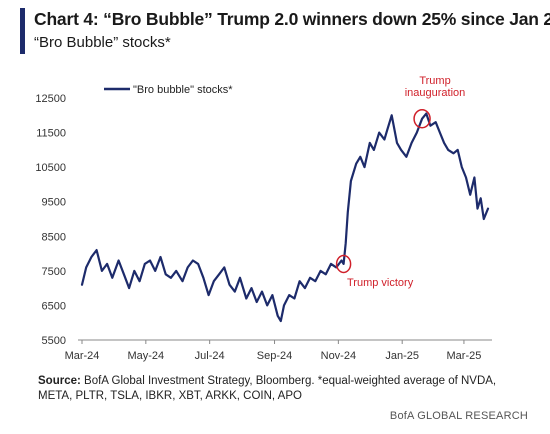 The height and width of the screenshot is (434, 550). Describe the element at coordinates (435, 93) in the screenshot. I see `trump-inauguration-label: inauguration` at that location.